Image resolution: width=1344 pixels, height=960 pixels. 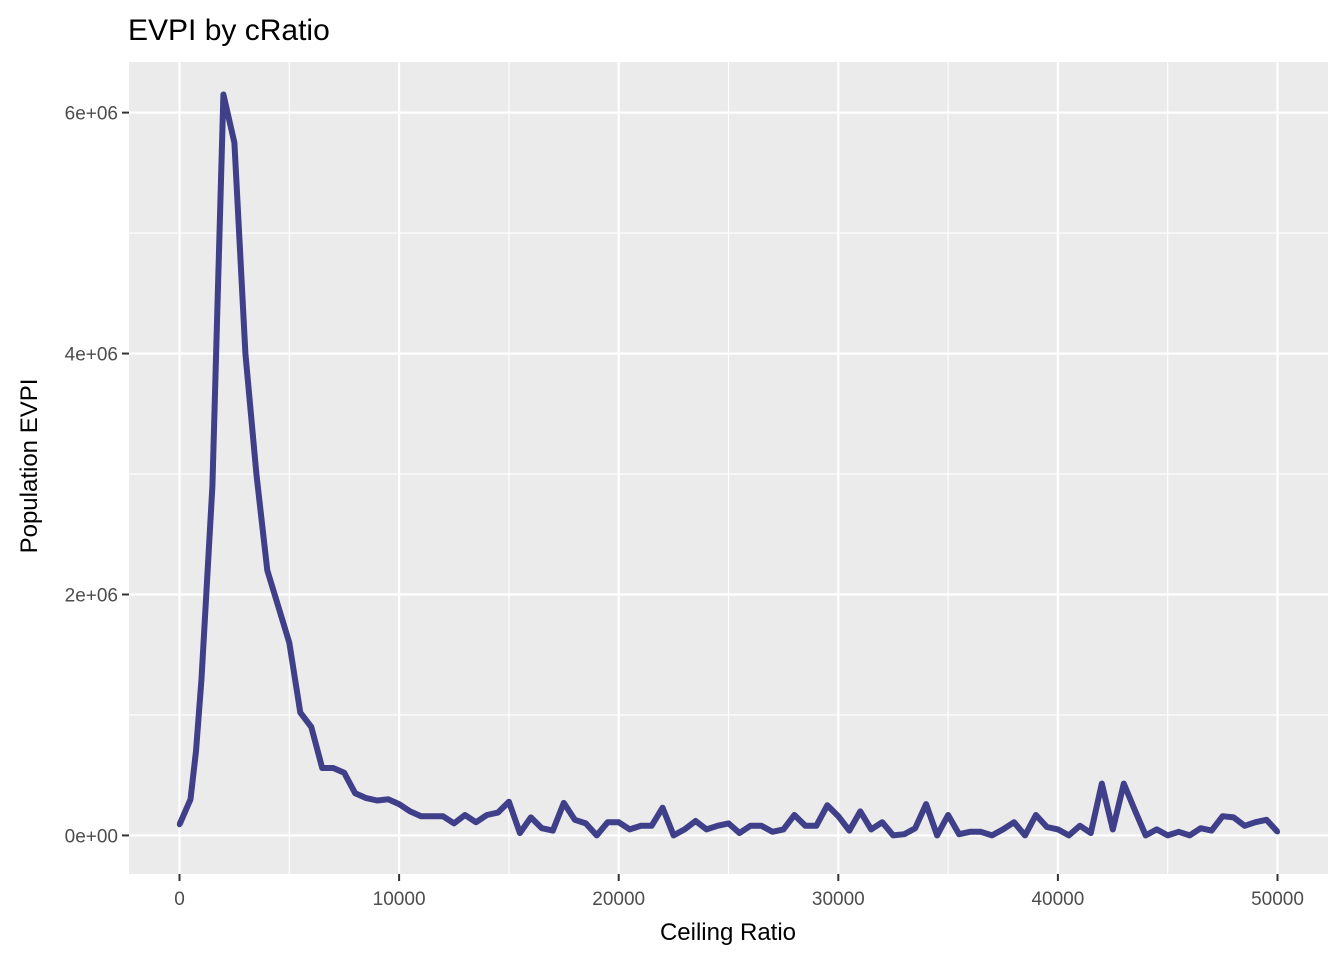 I want to click on x-axis-title: Ceiling Ratio, so click(x=728, y=932).